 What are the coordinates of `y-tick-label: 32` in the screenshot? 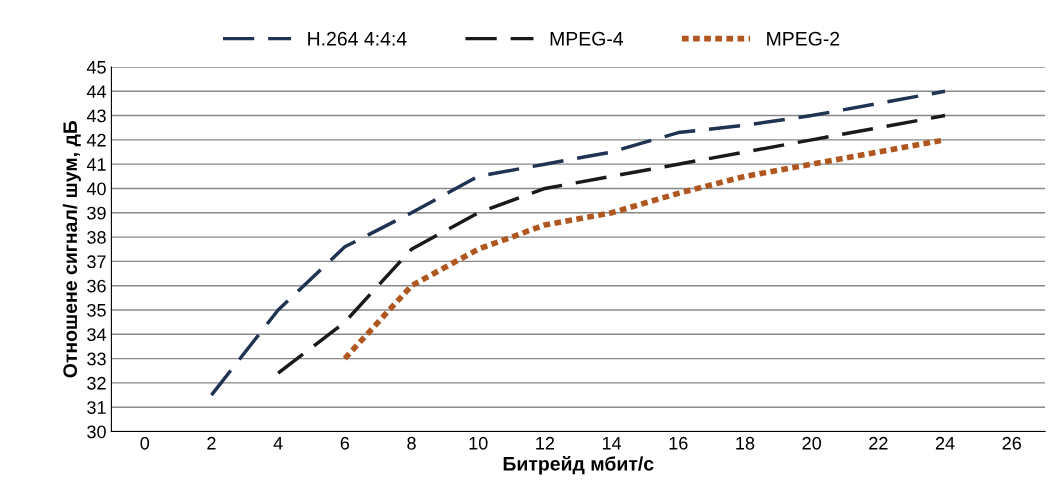 It's located at (96, 383).